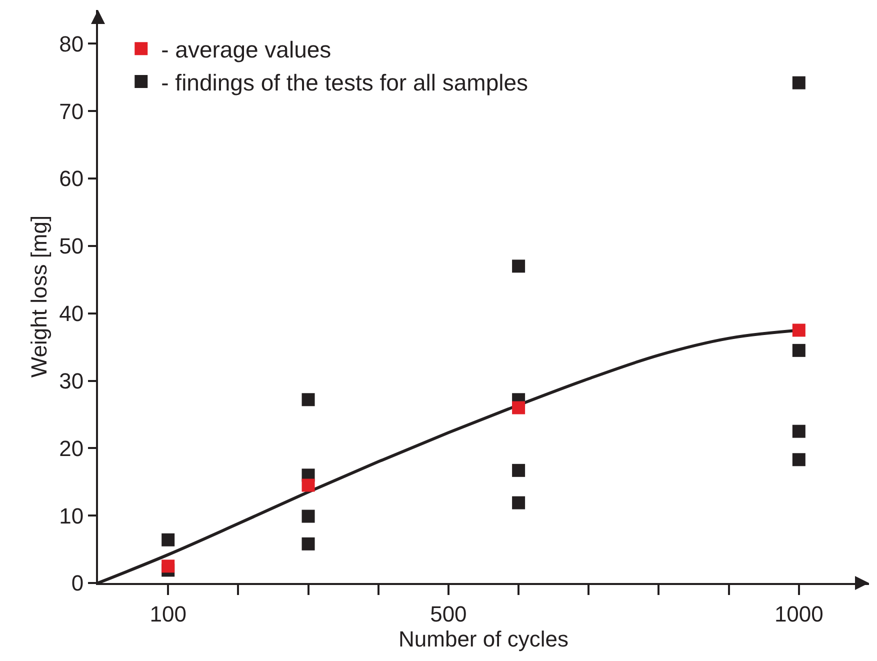 Image resolution: width=877 pixels, height=661 pixels. What do you see at coordinates (71, 515) in the screenshot?
I see `y-tick-label: 10` at bounding box center [71, 515].